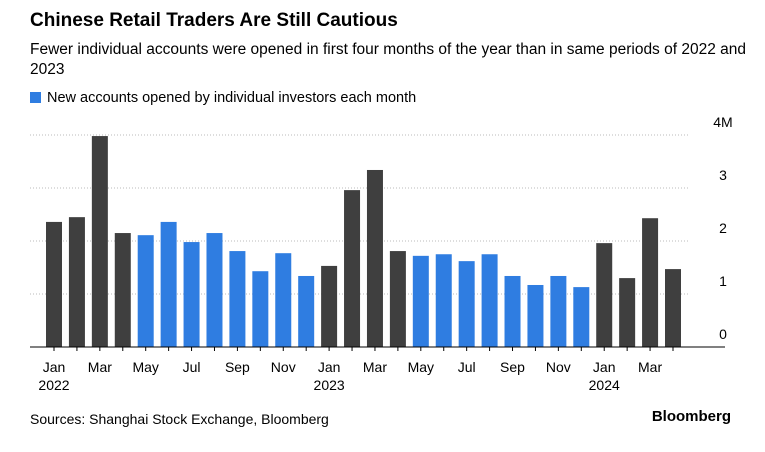 This screenshot has height=452, width=765. What do you see at coordinates (604, 385) in the screenshot?
I see `x-year-label: 2024` at bounding box center [604, 385].